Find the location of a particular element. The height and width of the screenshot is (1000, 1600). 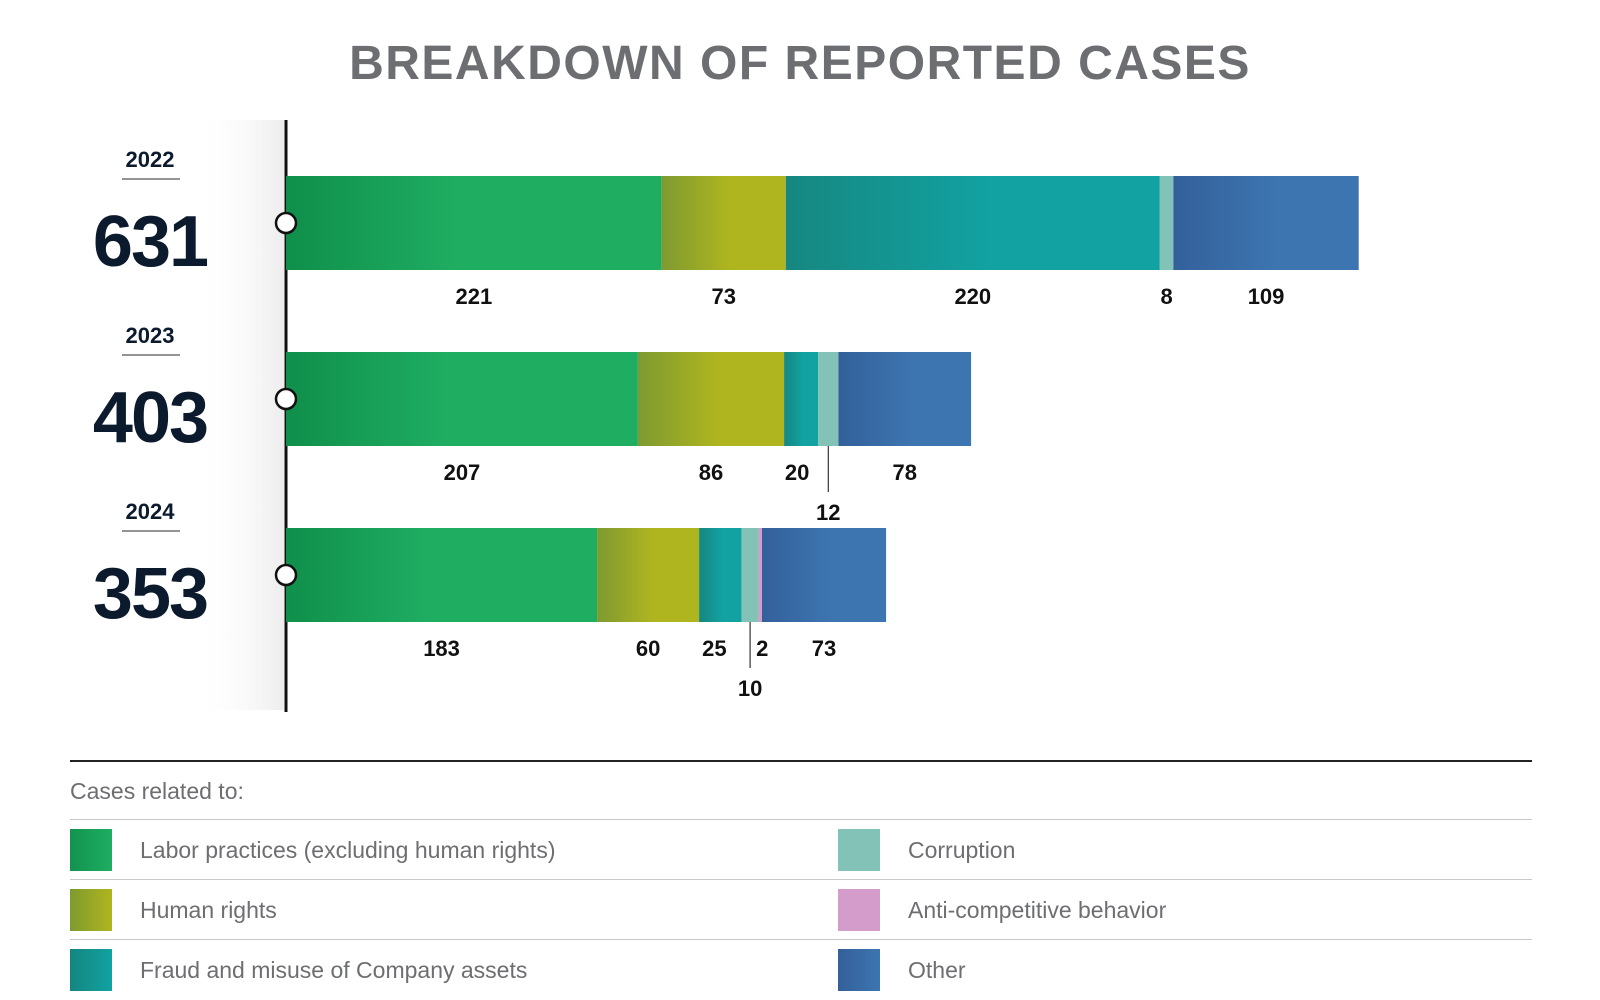

data-label: 220 is located at coordinates (972, 296).